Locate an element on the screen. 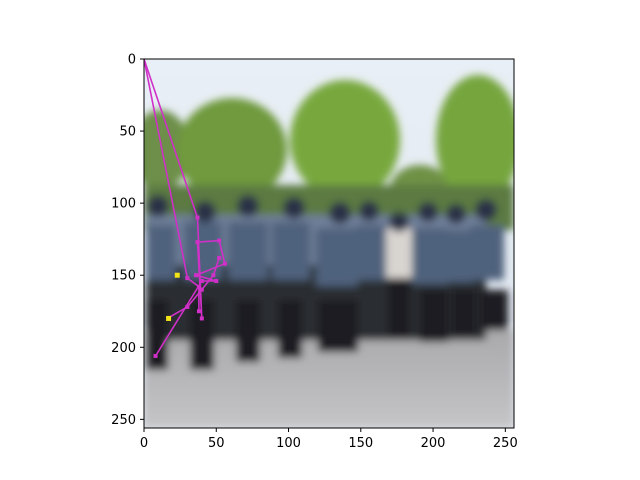 This screenshot has height=480, width=640. y-tick-label-3: 150 is located at coordinates (123, 276).